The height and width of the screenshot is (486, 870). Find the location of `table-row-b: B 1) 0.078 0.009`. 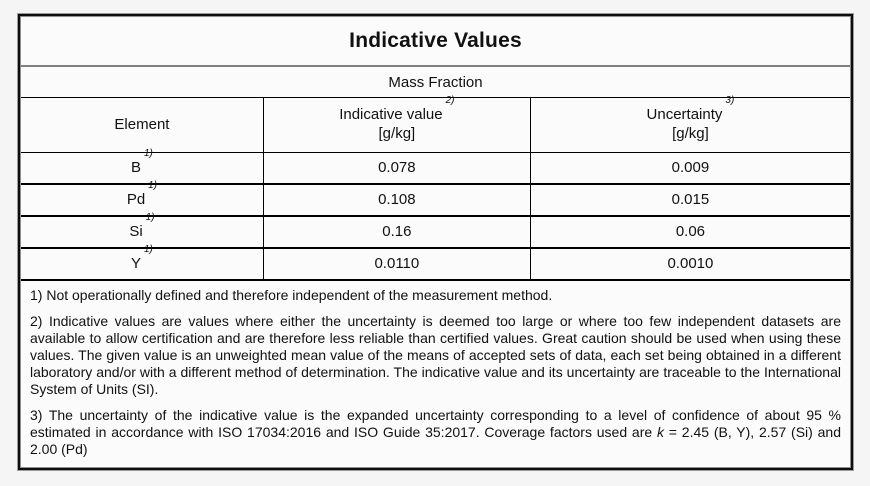

table-row-b: B 1) 0.078 0.009 is located at coordinates (435, 166).